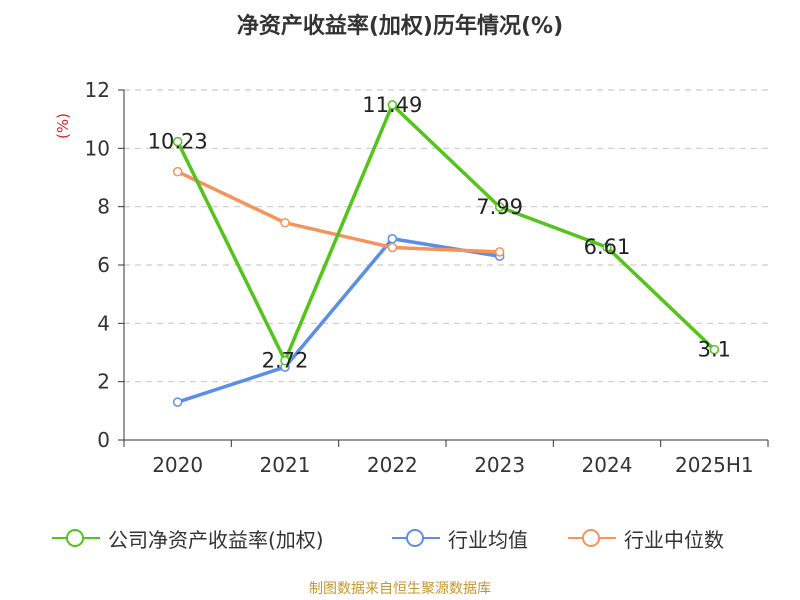 This screenshot has width=800, height=600. What do you see at coordinates (103, 265) in the screenshot?
I see `y-tick-label: 6` at bounding box center [103, 265].